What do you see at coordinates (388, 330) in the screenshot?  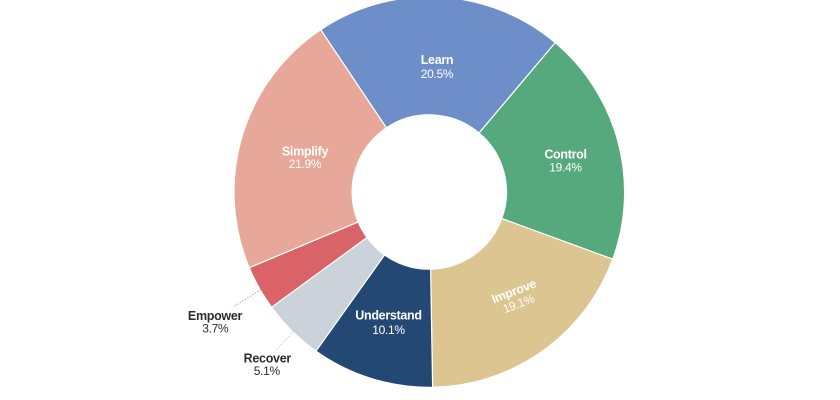 I see `svg-text: 10.1%` at bounding box center [388, 330].